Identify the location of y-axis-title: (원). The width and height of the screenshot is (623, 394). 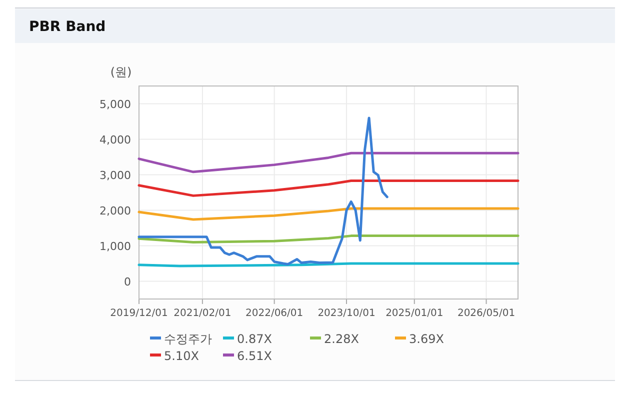
(121, 72).